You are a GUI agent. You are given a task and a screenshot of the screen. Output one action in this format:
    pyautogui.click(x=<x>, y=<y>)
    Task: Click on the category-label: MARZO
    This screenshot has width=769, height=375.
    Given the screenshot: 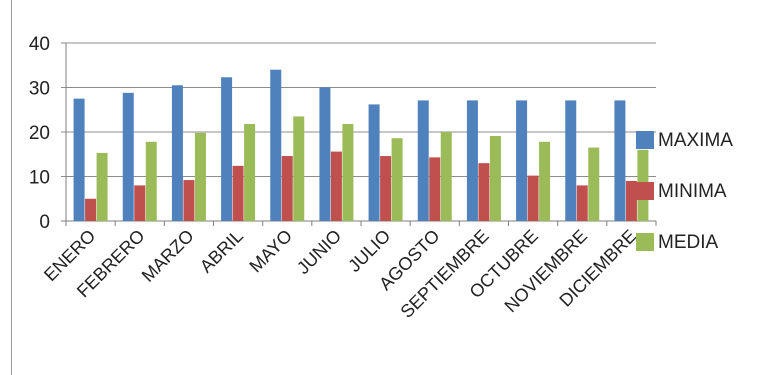 What is the action you would take?
    pyautogui.click(x=168, y=256)
    